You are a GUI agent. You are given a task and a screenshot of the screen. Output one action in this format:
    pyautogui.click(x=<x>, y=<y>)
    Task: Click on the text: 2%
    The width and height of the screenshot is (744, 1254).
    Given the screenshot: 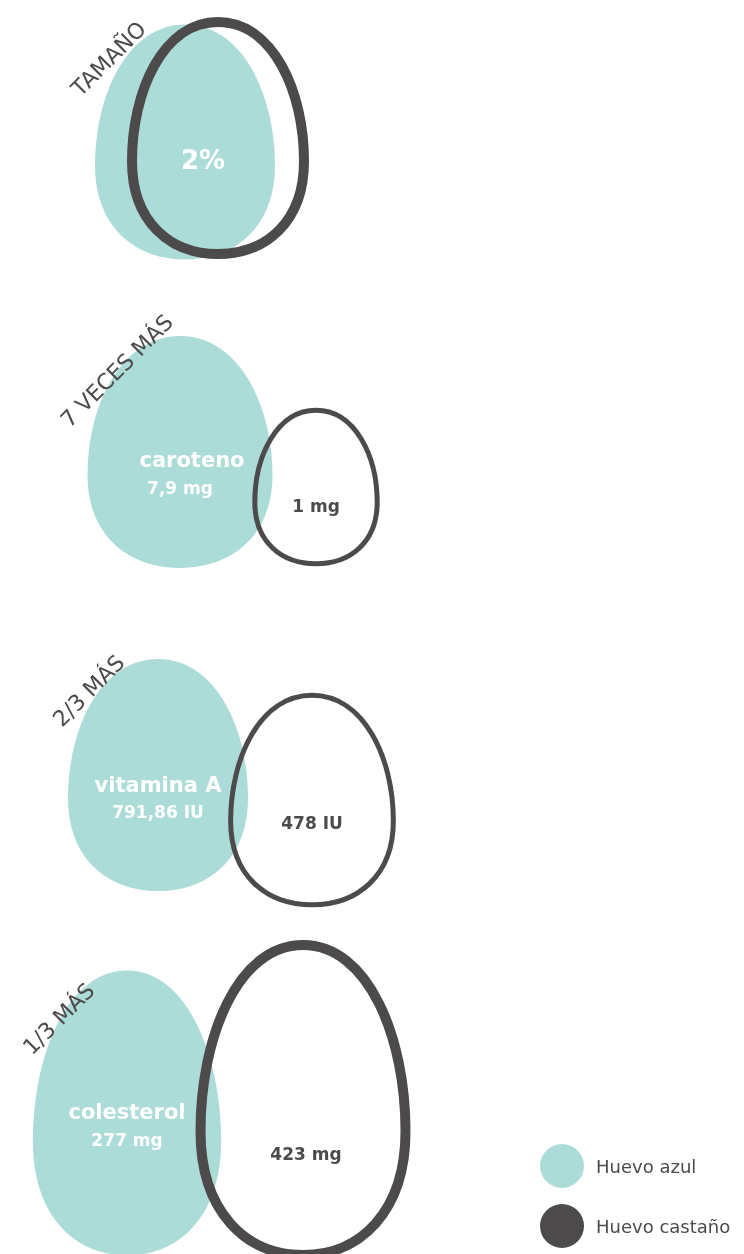 What is the action you would take?
    pyautogui.click(x=203, y=159)
    